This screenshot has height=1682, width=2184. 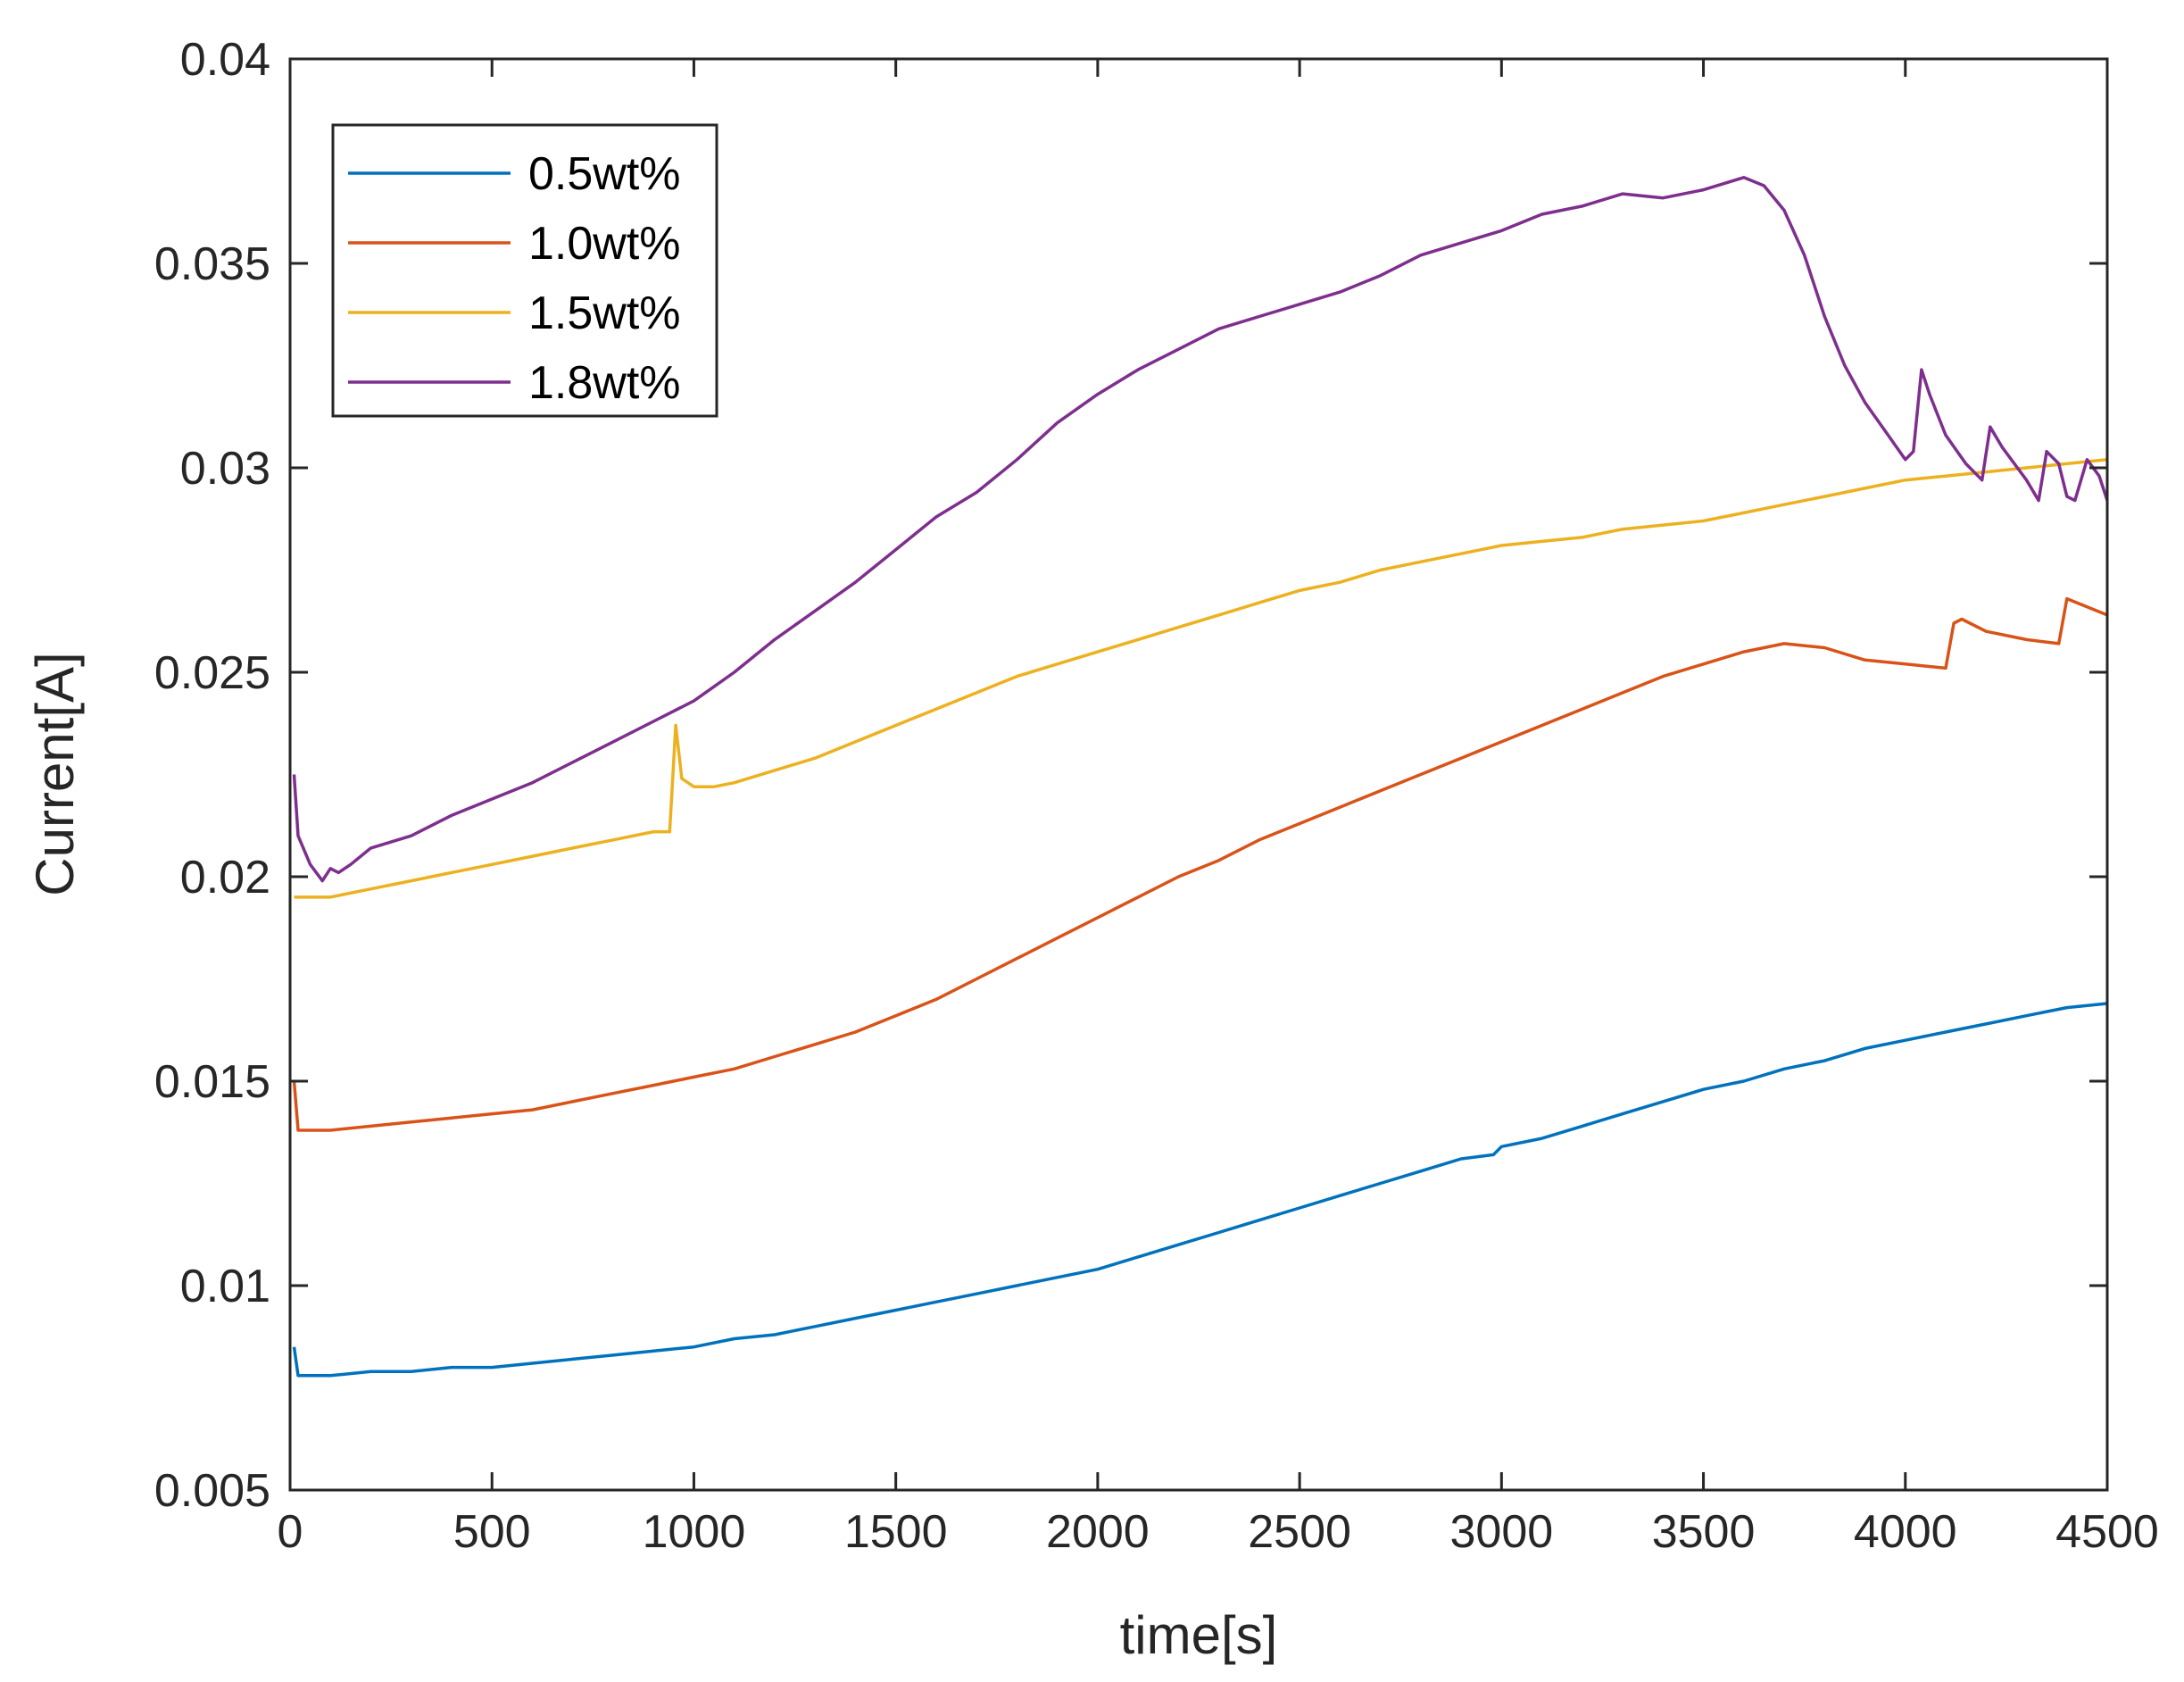 What do you see at coordinates (225, 878) in the screenshot?
I see `y-tick-label-3: 0.02` at bounding box center [225, 878].